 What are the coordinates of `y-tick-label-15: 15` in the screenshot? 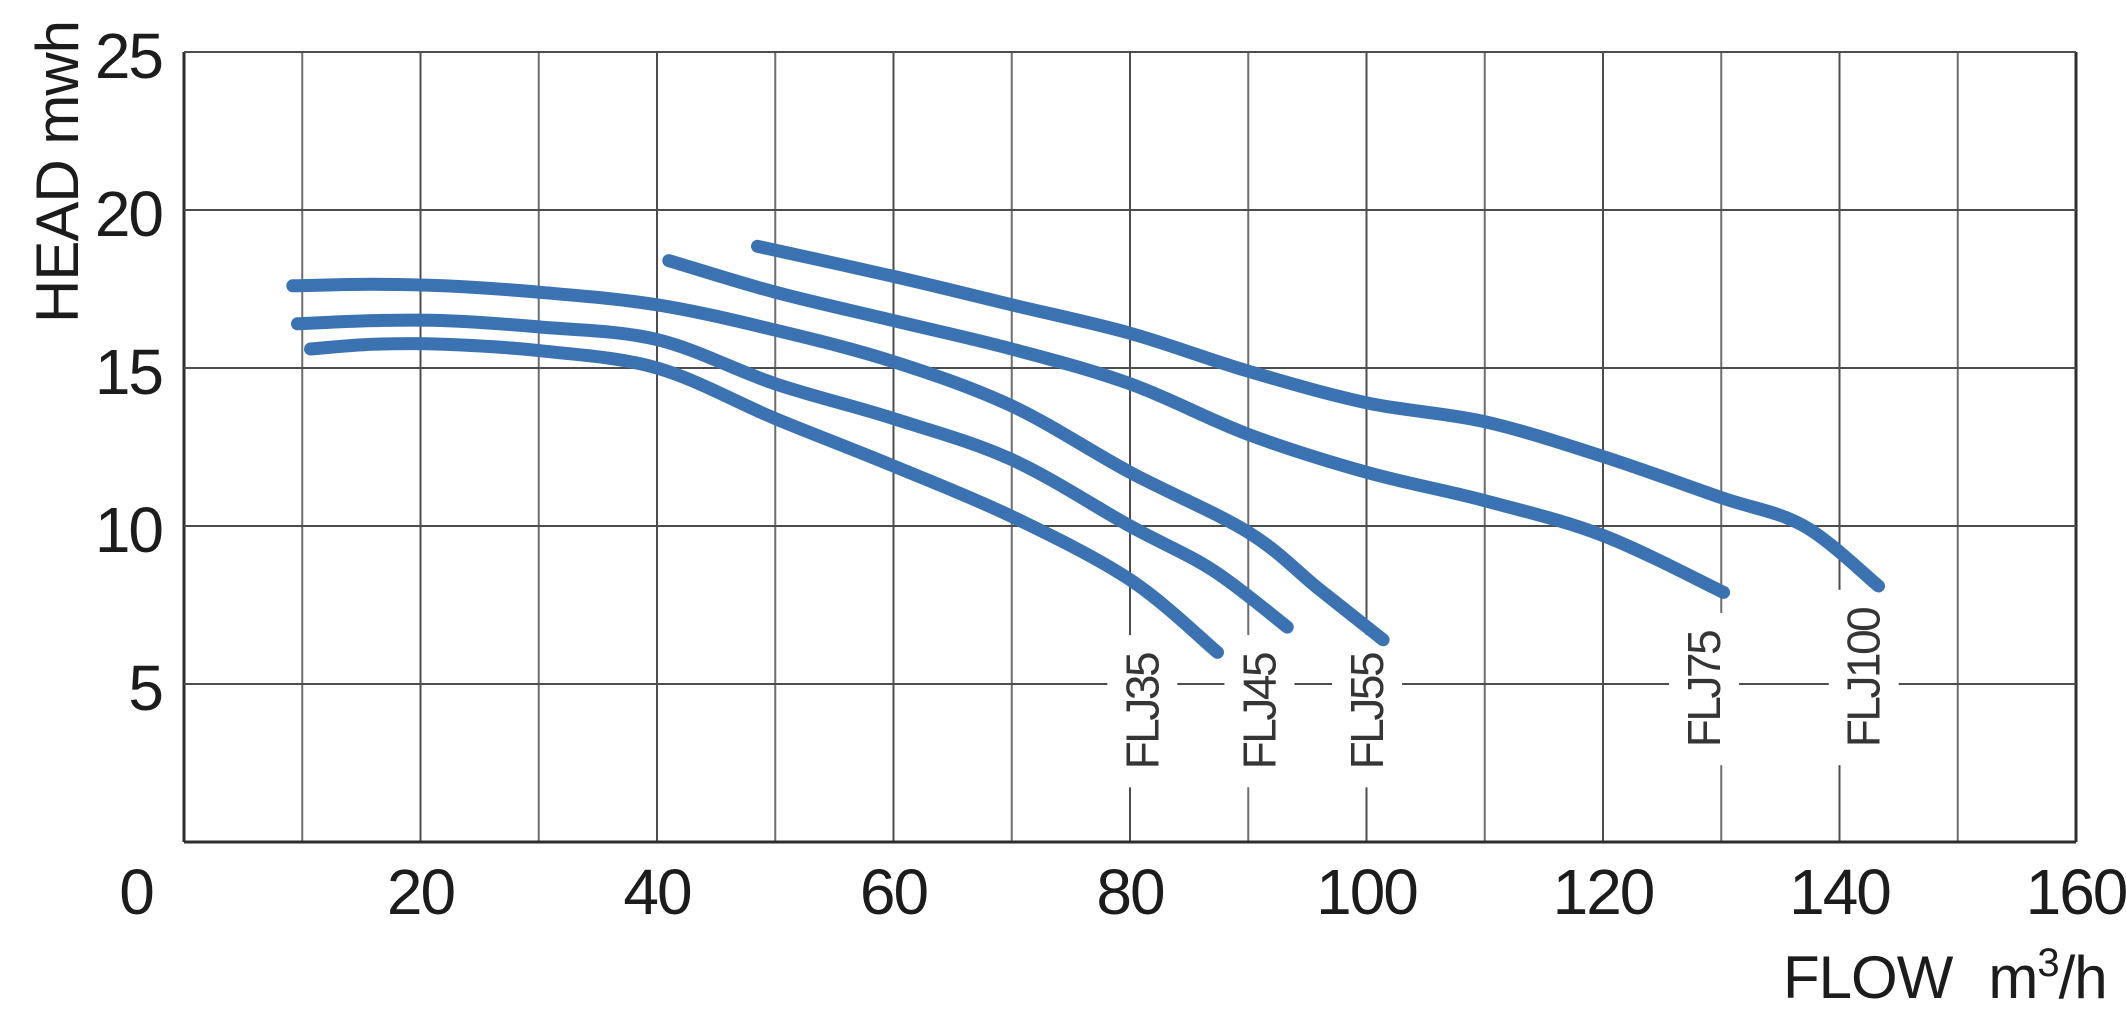 It's located at (128, 372).